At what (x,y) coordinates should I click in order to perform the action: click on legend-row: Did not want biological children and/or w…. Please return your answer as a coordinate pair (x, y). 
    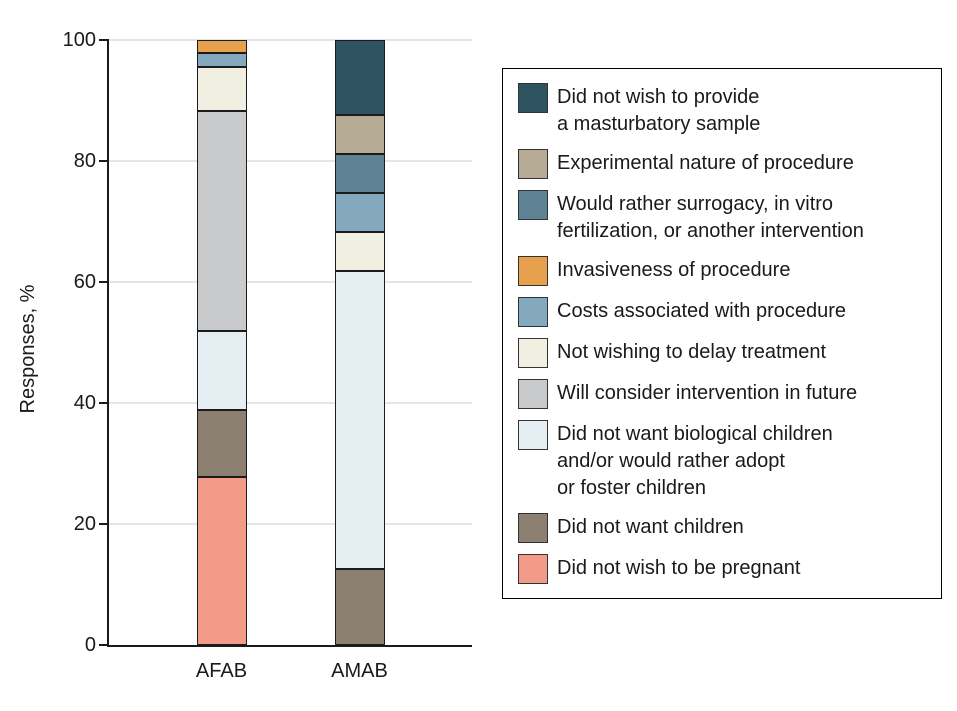
    Looking at the image, I should click on (723, 461).